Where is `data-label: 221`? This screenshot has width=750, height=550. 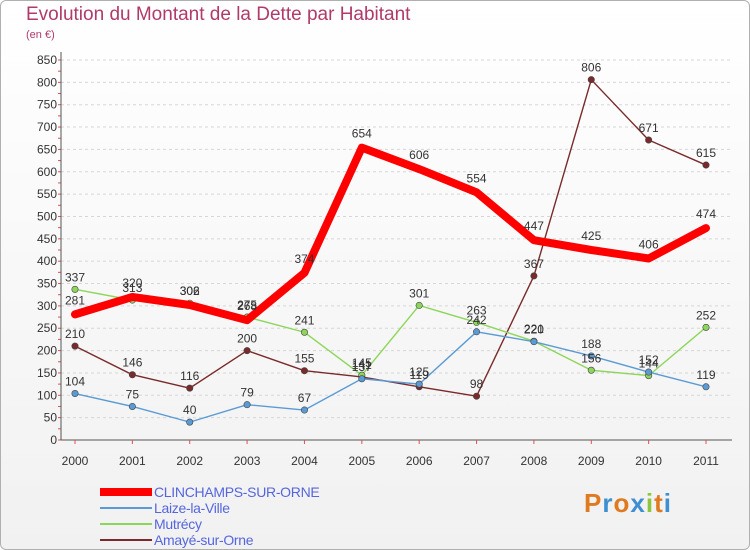 data-label: 221 is located at coordinates (534, 329).